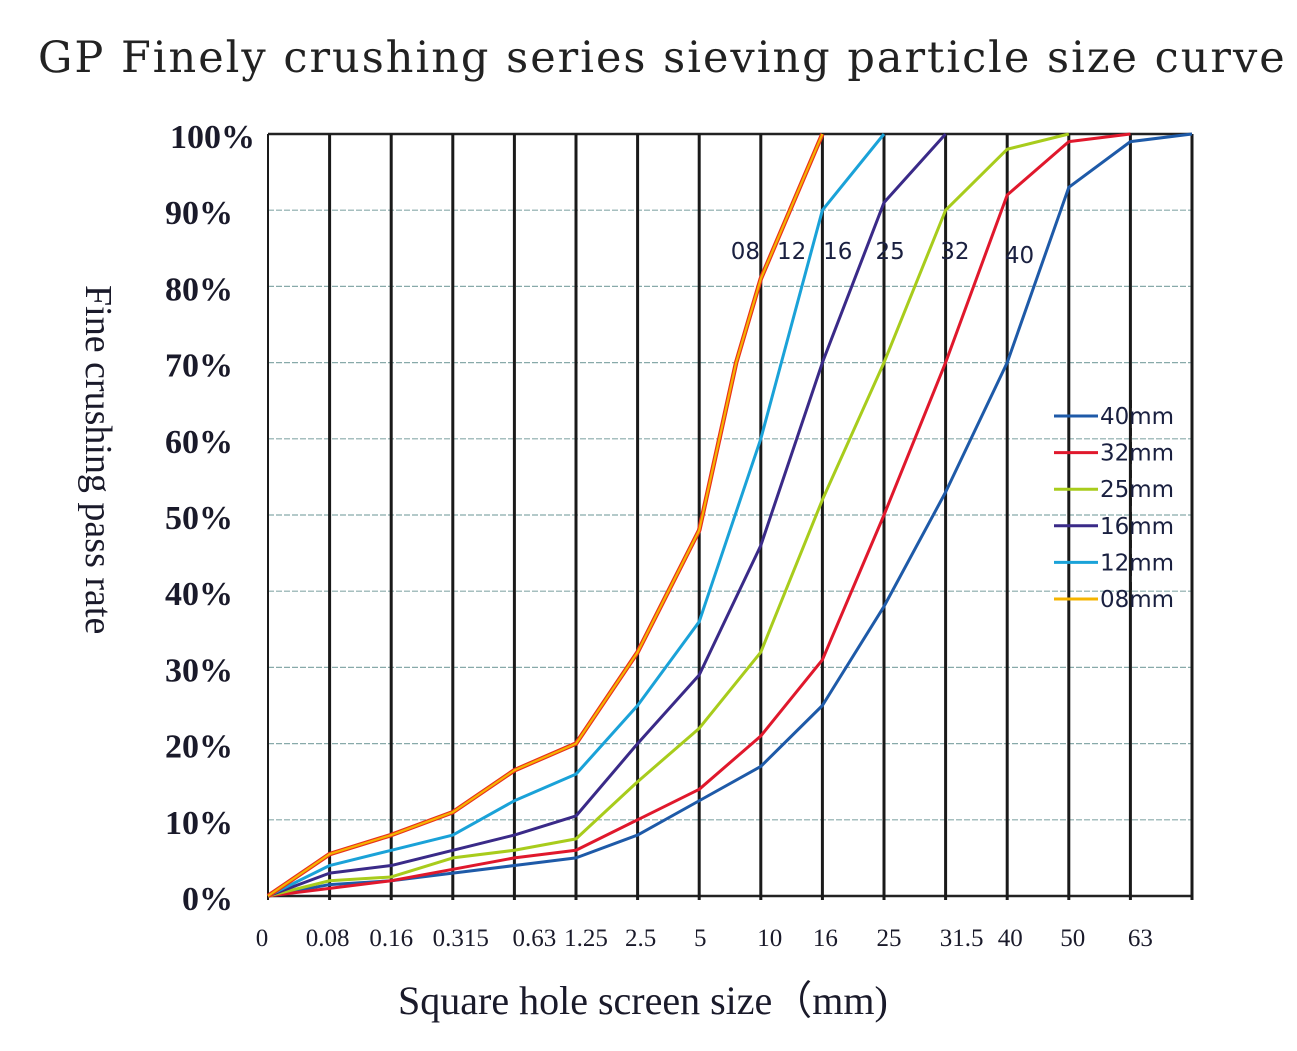 The image size is (1297, 1051). Describe the element at coordinates (199, 747) in the screenshot. I see `y-tick-label: 20%` at that location.